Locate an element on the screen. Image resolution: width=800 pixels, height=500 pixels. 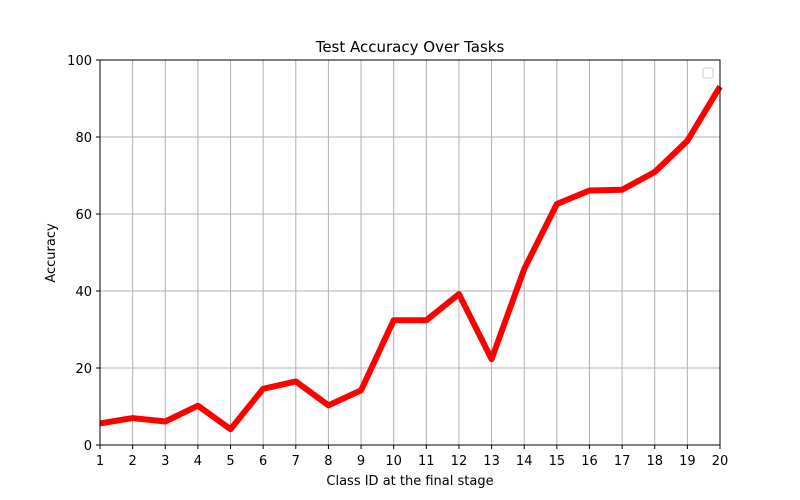
legend-box is located at coordinates (708, 73).